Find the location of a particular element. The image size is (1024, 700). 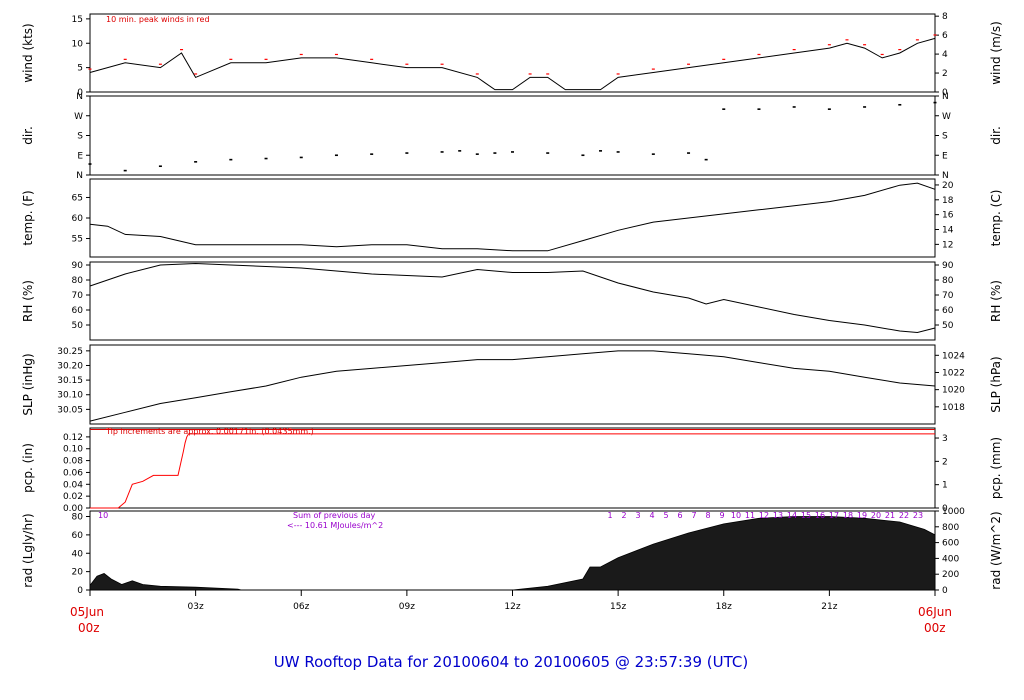

pcp-tick-label-left: 0.06 is located at coordinates (73, 473).